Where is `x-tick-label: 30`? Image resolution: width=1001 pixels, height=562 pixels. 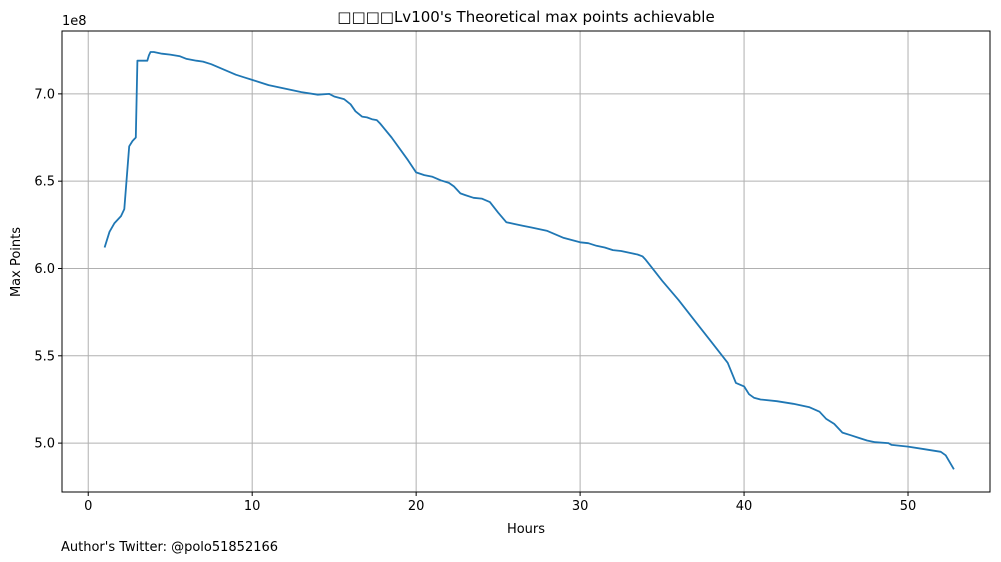
x-tick-label: 30 is located at coordinates (580, 506).